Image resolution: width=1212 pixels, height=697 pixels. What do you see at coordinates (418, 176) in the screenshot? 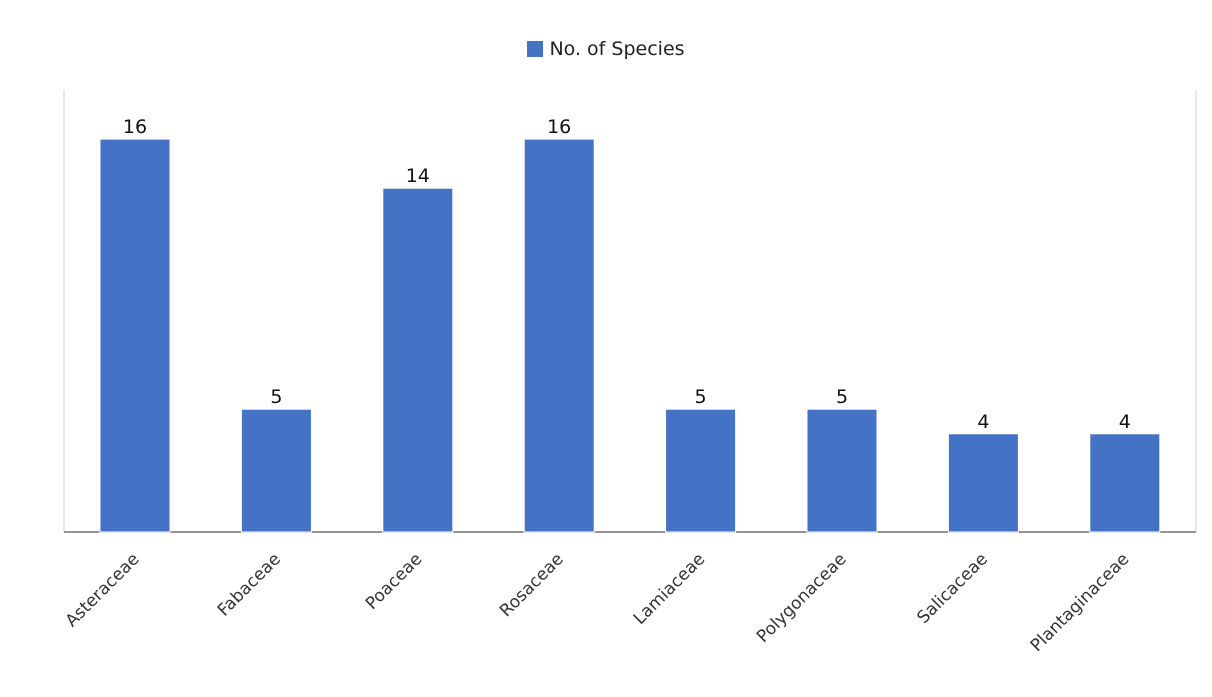
I see `data-label-poaceae: 14` at bounding box center [418, 176].